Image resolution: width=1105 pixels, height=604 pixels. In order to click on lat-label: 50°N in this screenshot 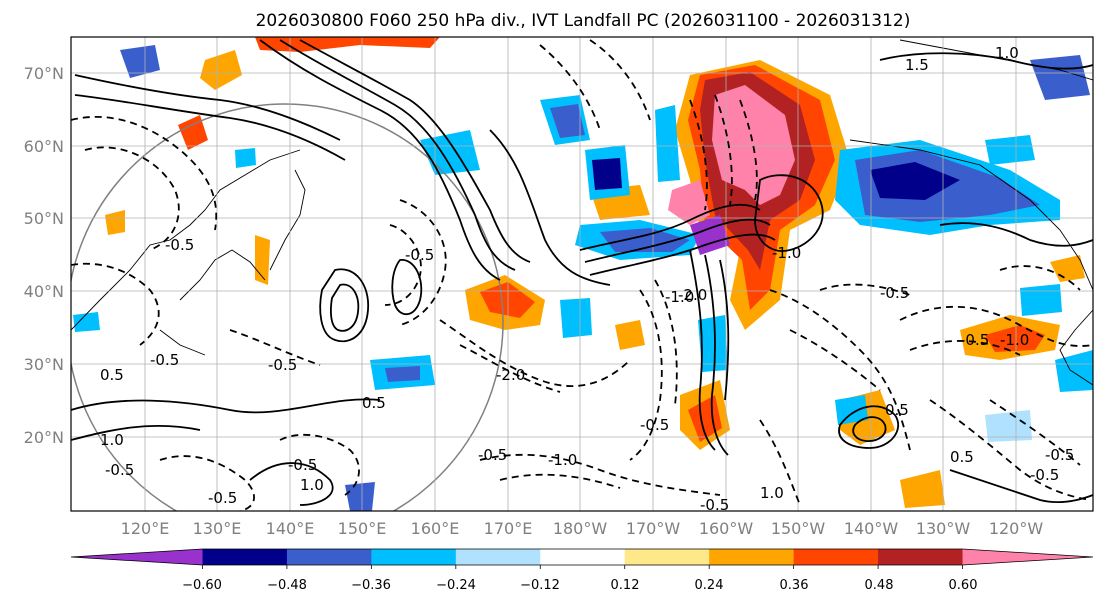, I will do `click(44, 218)`.